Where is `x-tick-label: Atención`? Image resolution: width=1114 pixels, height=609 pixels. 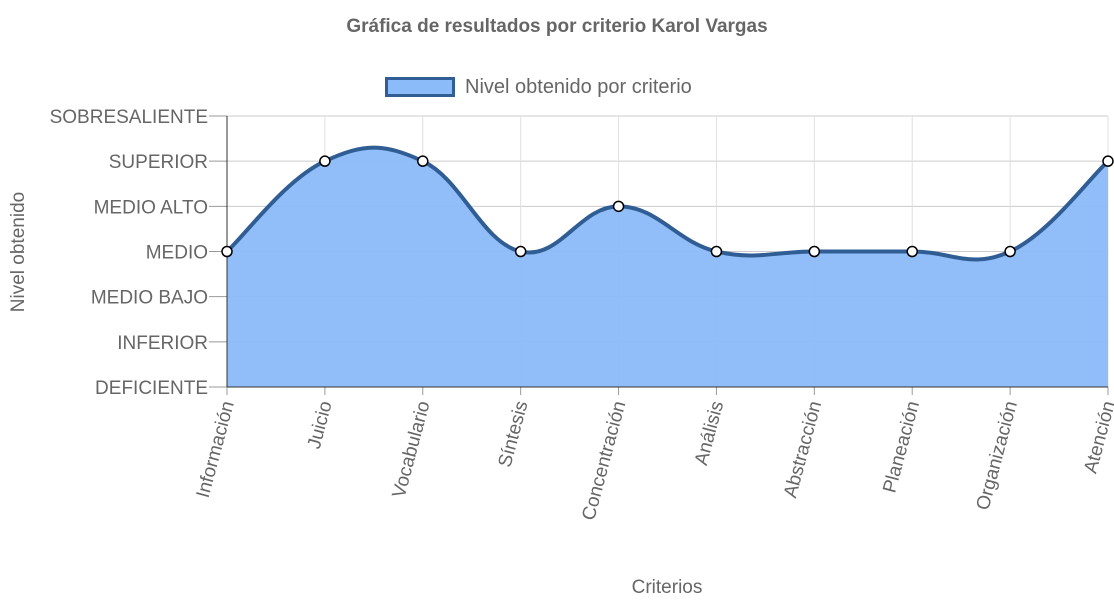
x-tick-label: Atención is located at coordinates (1097, 437).